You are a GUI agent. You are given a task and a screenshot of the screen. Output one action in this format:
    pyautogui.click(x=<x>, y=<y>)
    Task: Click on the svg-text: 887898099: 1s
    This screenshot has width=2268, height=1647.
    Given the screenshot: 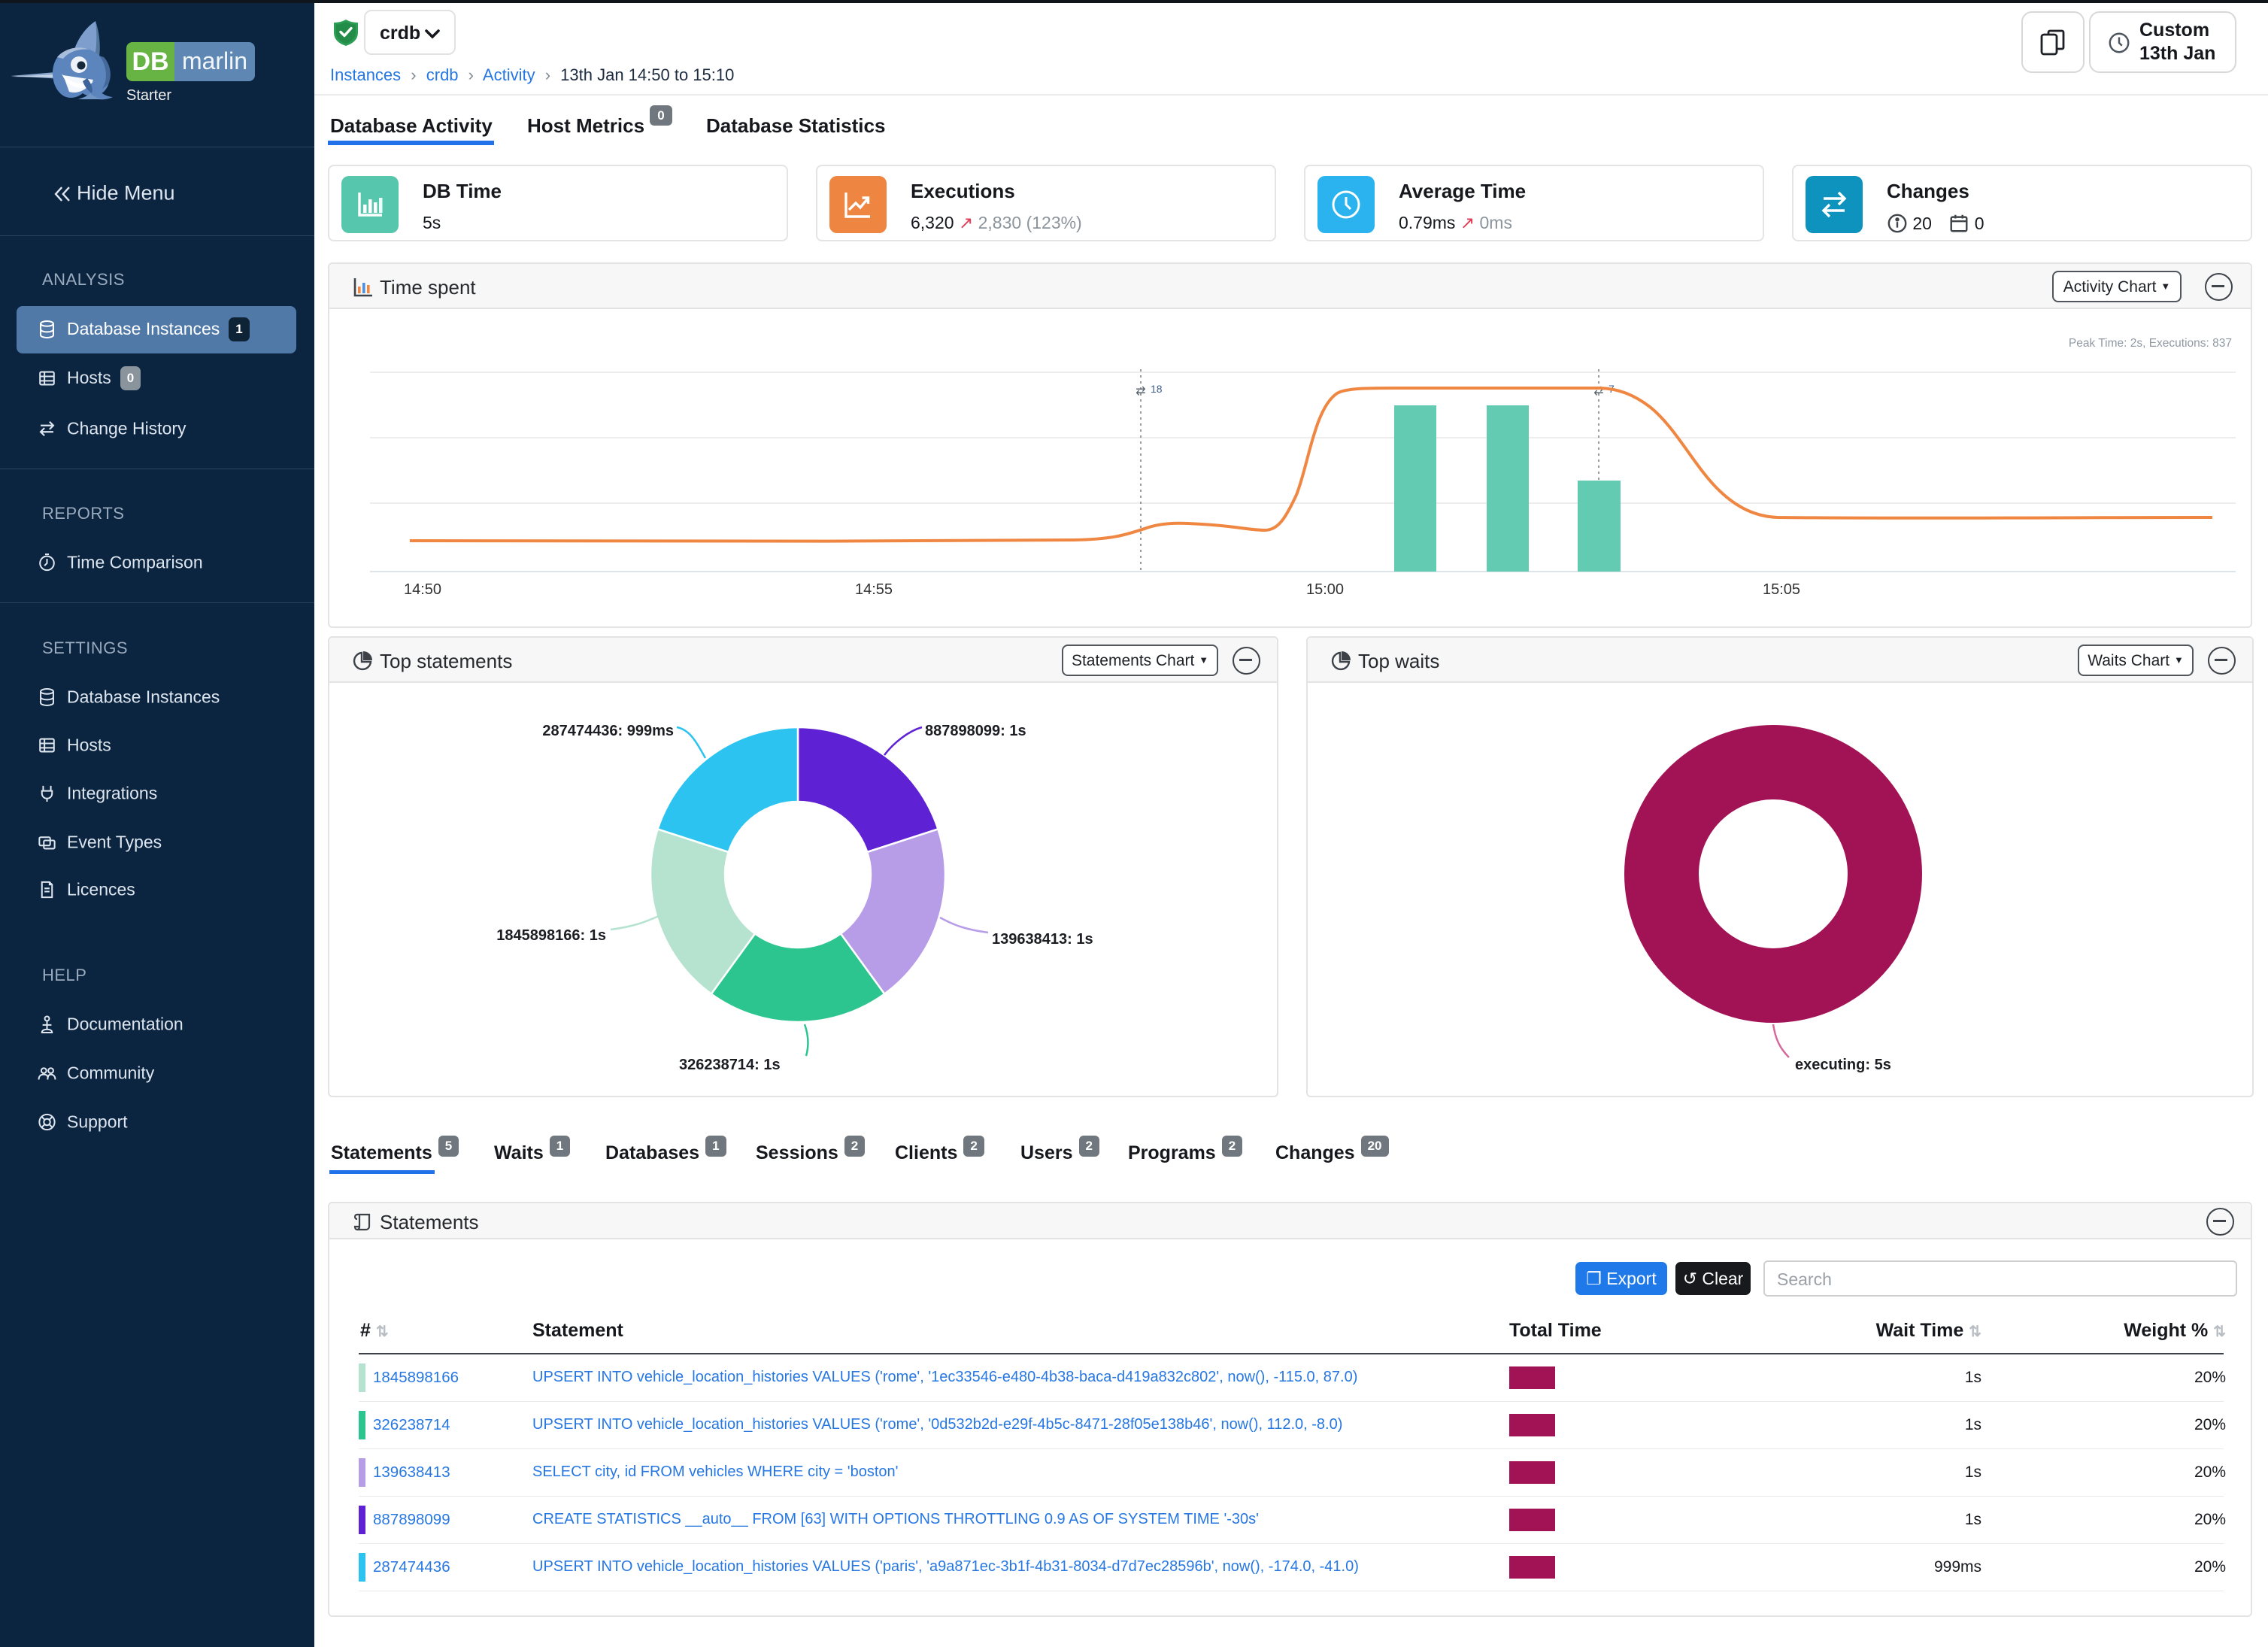 What is the action you would take?
    pyautogui.click(x=975, y=731)
    